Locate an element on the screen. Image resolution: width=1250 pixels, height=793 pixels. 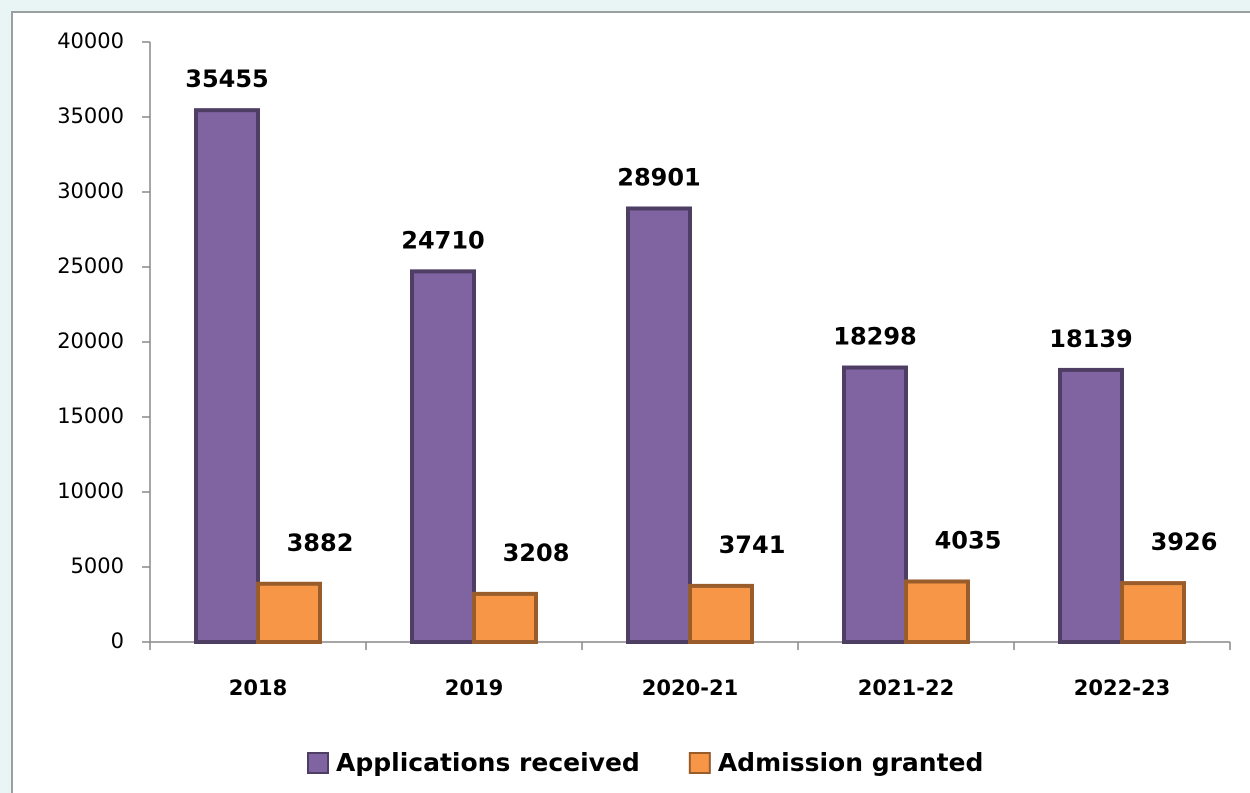
data-label: 4035 is located at coordinates (968, 540).